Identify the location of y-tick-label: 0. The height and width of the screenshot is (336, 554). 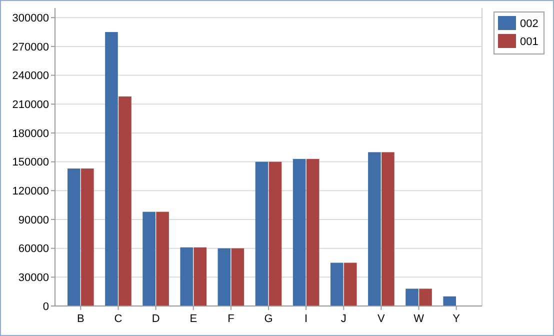
(45, 306).